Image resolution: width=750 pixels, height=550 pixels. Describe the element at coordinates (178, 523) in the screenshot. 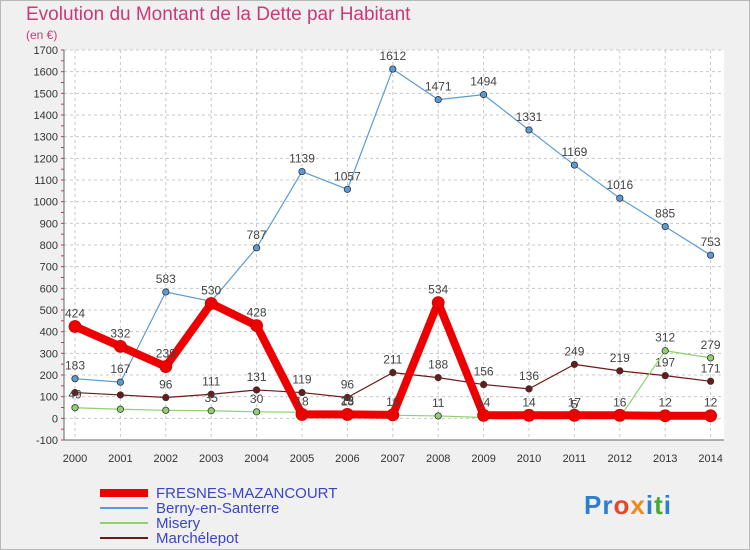

I see `legend-label: Misery` at that location.